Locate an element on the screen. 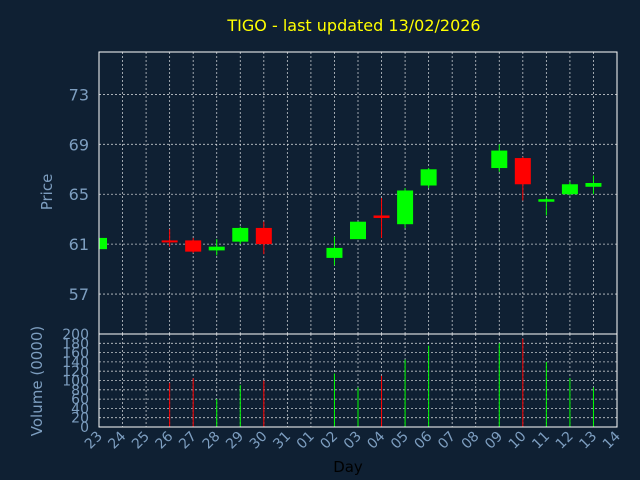 Image resolution: width=640 pixels, height=480 pixels. price-axis-ticks: 57 61 65 69 73 is located at coordinates (79, 194).